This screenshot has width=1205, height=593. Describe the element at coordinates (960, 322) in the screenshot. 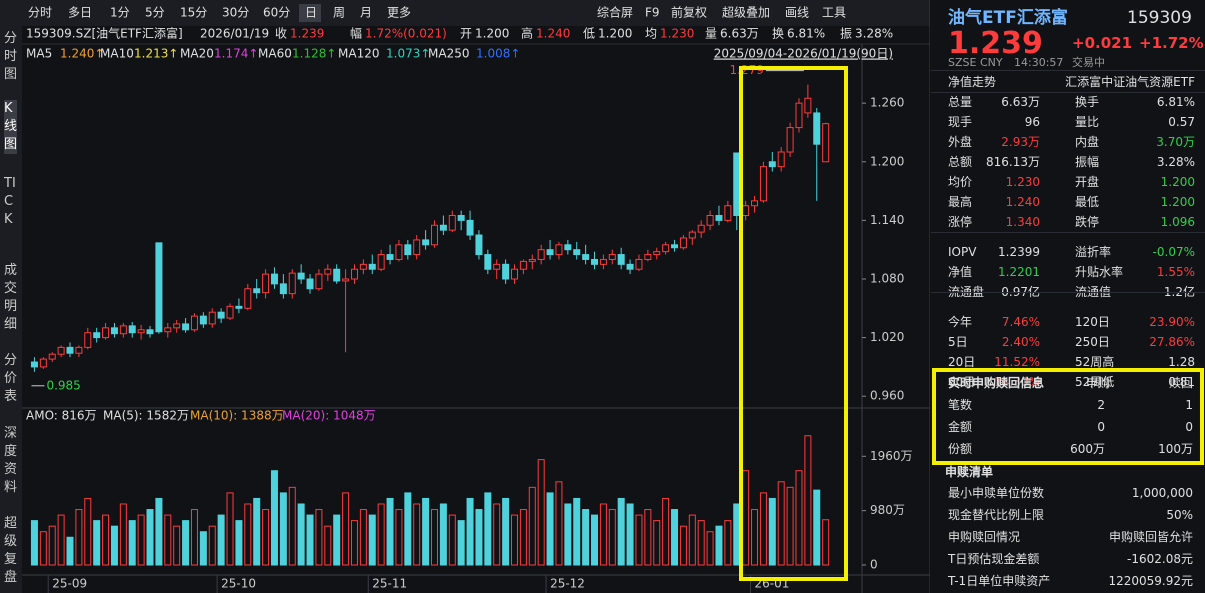

I see `stat-label: 今年` at that location.